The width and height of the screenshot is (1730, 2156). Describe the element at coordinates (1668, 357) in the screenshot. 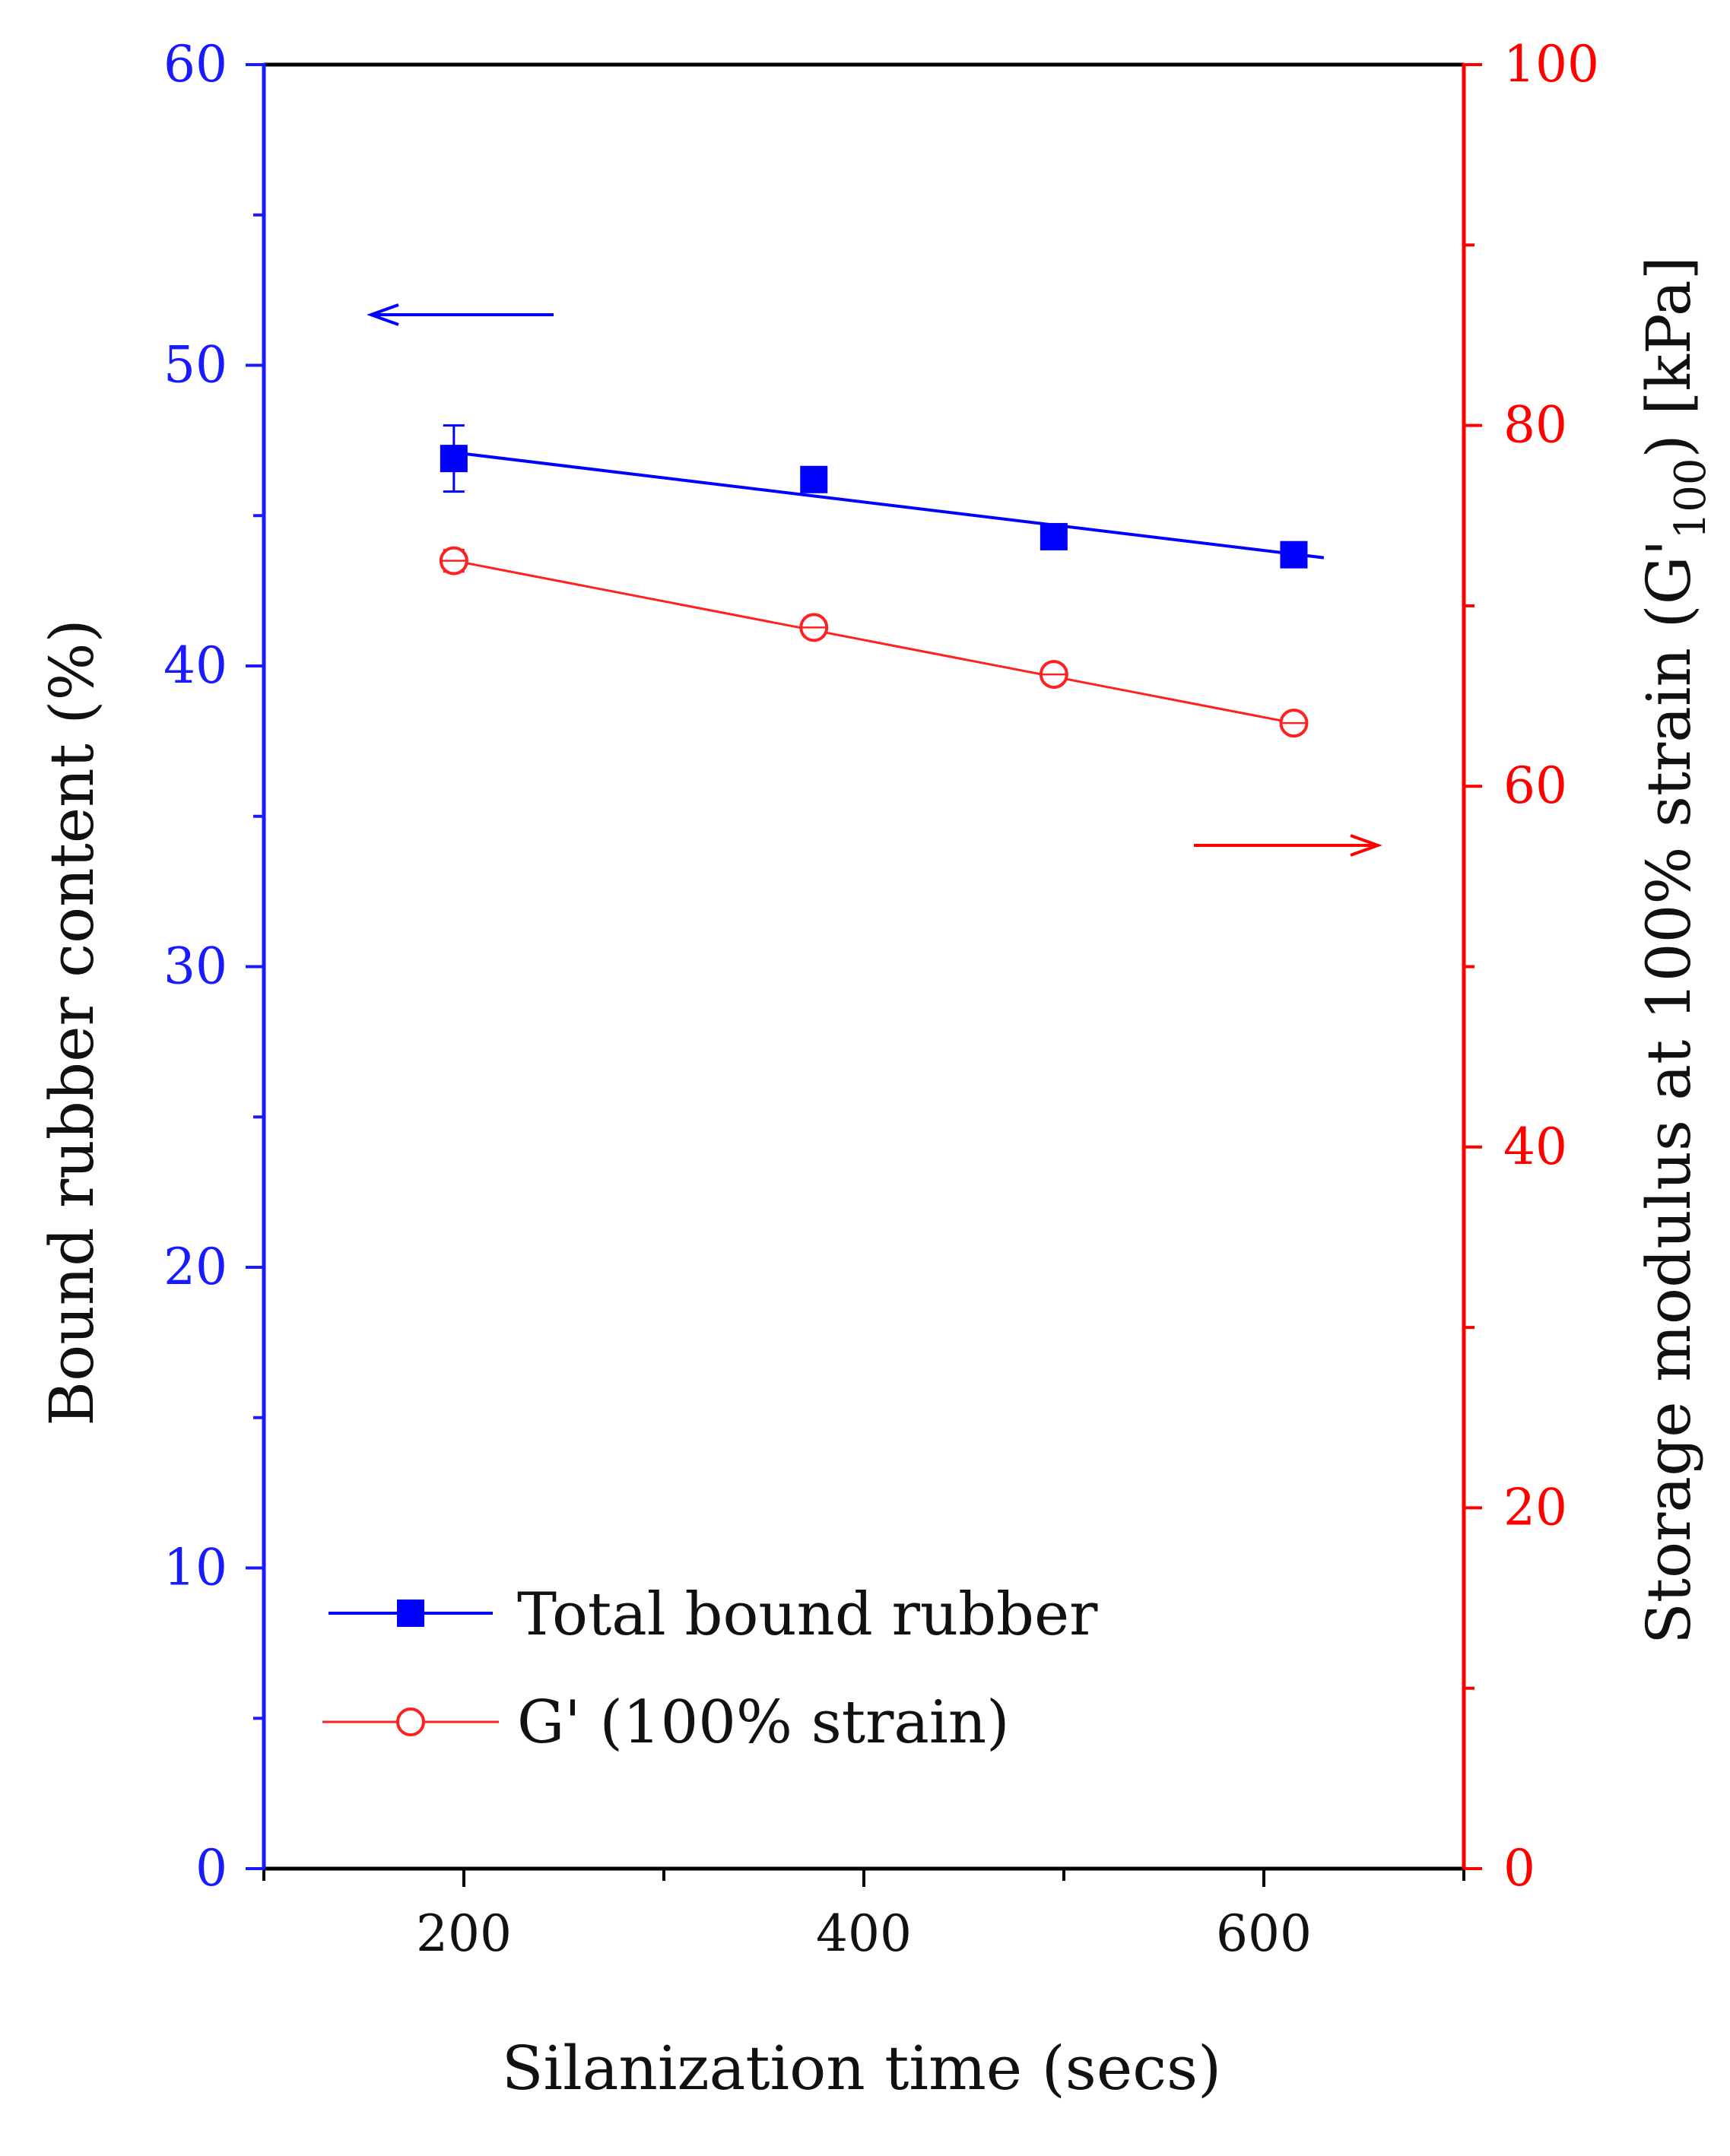

I see `right-y-axis-title-tail: ) [kPa]` at that location.